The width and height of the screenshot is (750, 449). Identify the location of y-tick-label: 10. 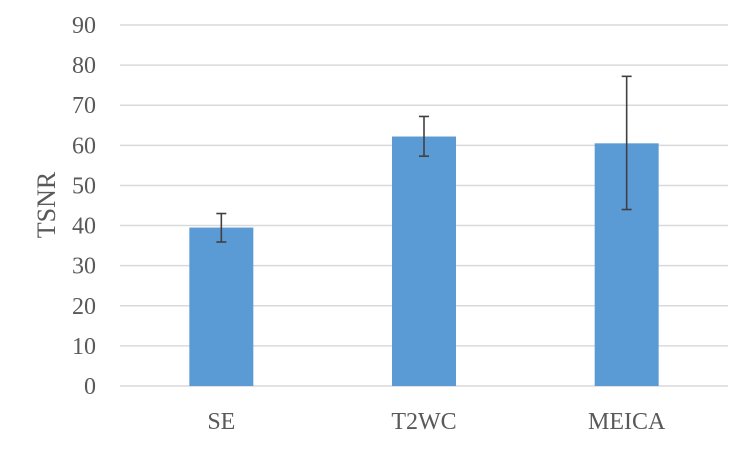
(84, 347).